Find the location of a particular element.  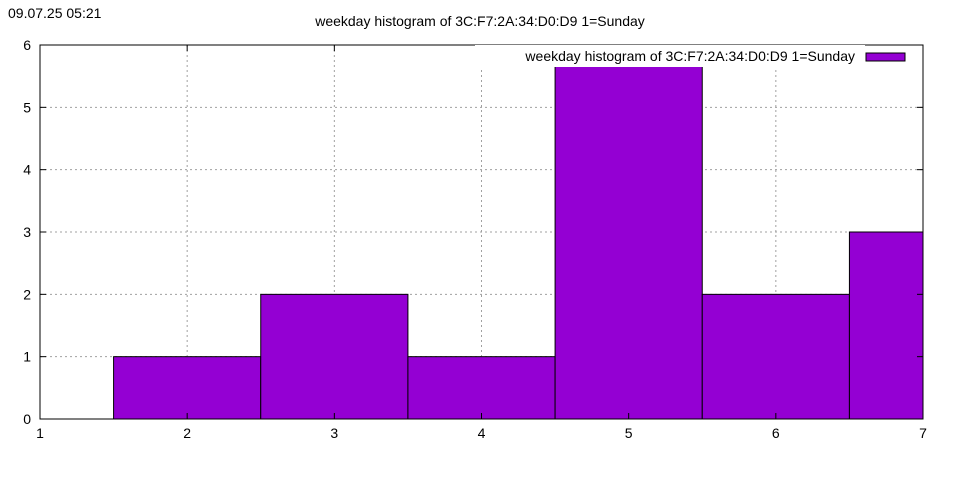

legend-background is located at coordinates (670, 56).